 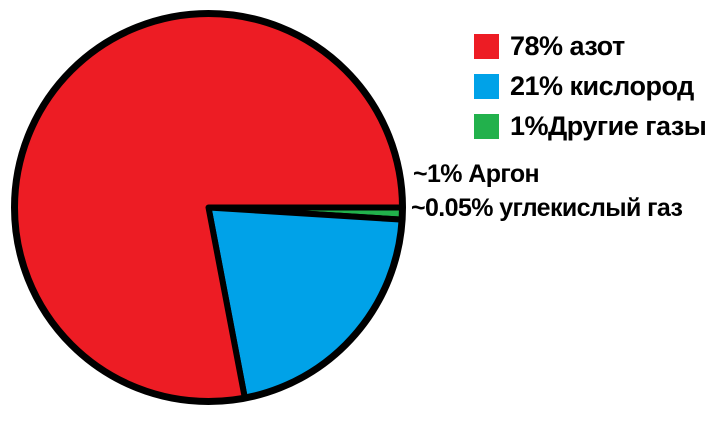 What do you see at coordinates (476, 174) in the screenshot?
I see `annotation-argon: ~1% Аргон` at bounding box center [476, 174].